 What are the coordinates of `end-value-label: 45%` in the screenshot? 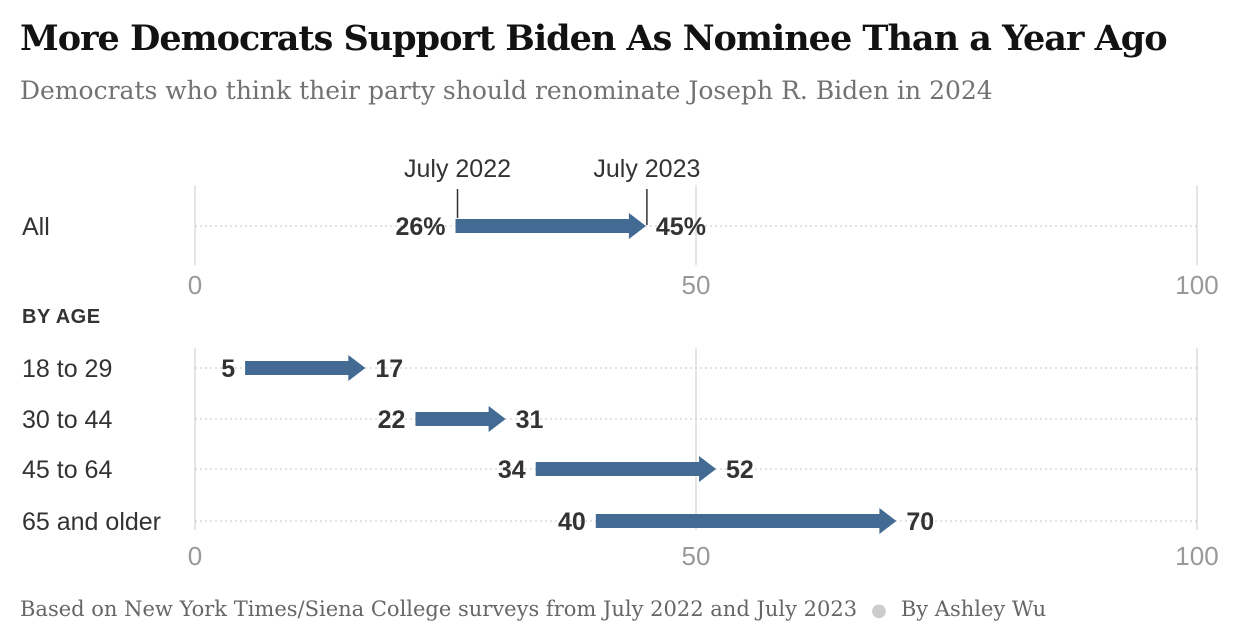 It's located at (681, 227).